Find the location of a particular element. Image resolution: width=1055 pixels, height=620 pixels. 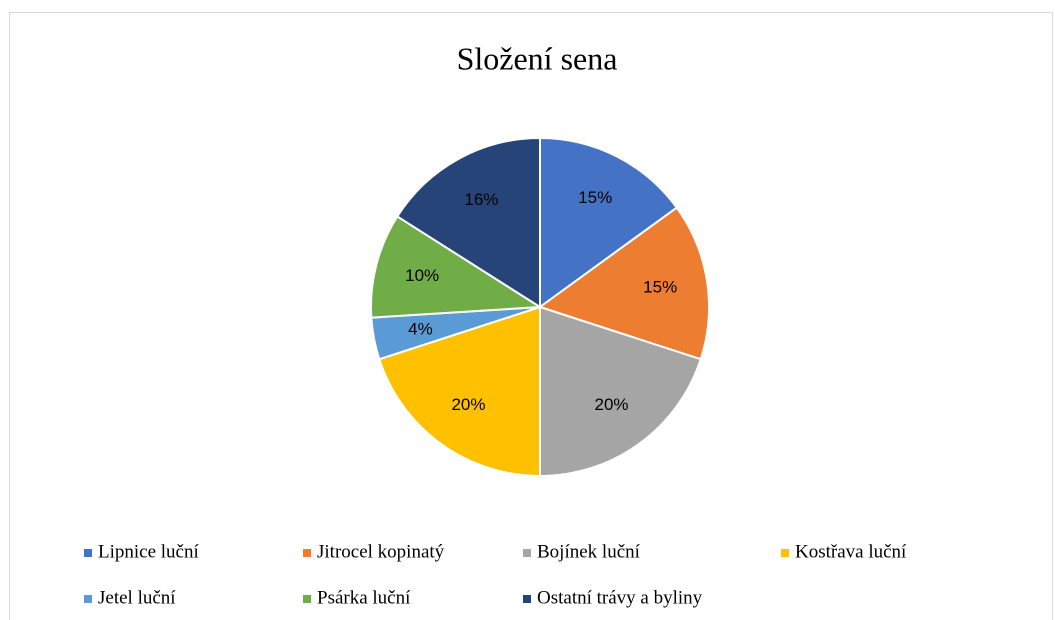

legend-label: Ostatní trávy a byliny is located at coordinates (620, 597).